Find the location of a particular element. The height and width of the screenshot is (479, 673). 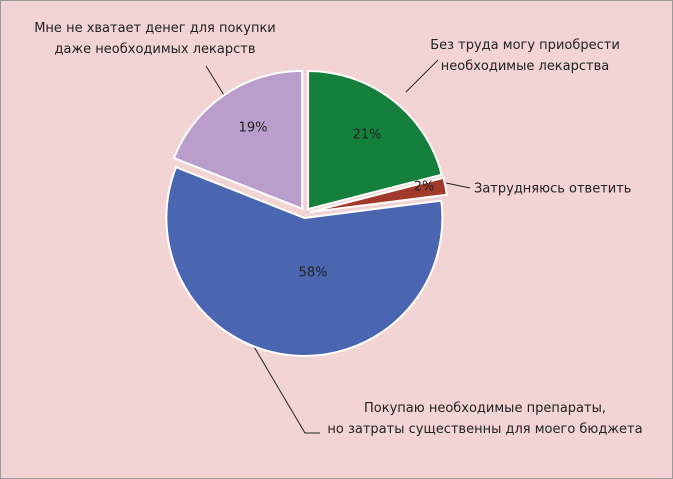

value-label: 58% is located at coordinates (313, 273).